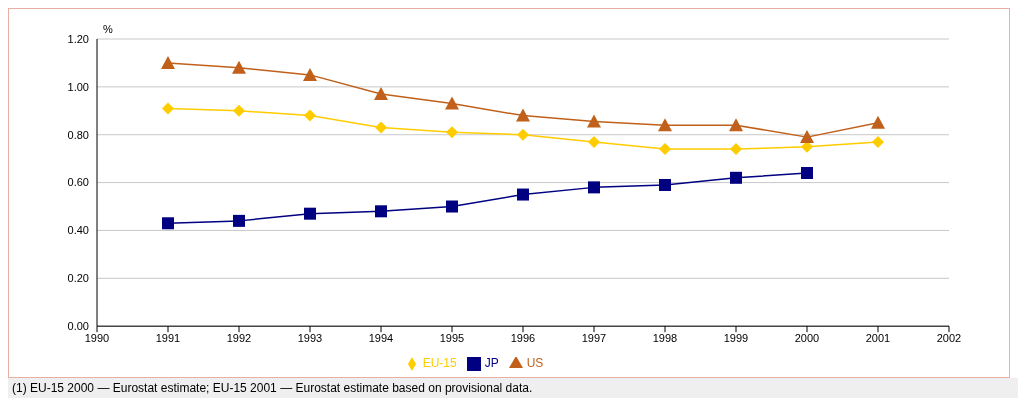  What do you see at coordinates (491, 363) in the screenshot?
I see `legend-label: JP` at bounding box center [491, 363].